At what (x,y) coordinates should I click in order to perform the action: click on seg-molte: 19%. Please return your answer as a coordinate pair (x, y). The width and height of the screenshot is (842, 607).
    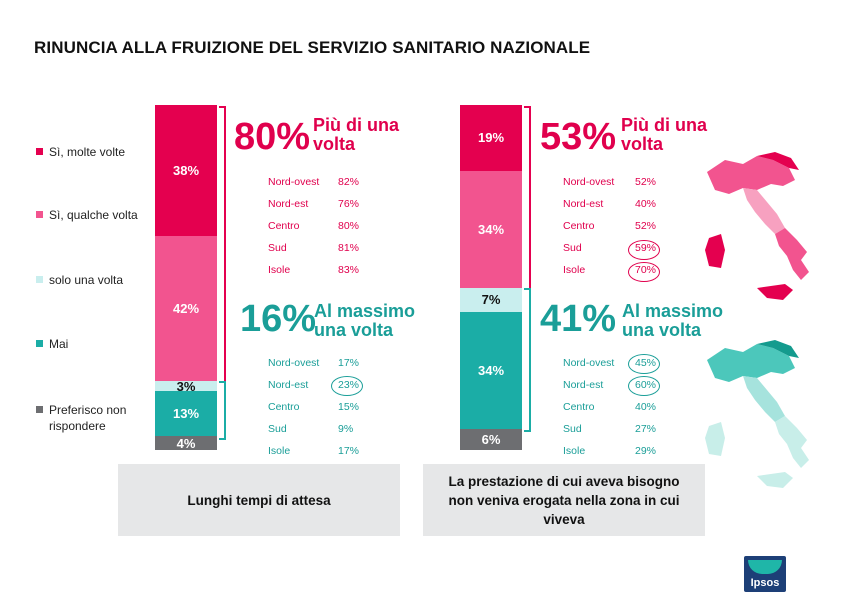
    Looking at the image, I should click on (491, 138).